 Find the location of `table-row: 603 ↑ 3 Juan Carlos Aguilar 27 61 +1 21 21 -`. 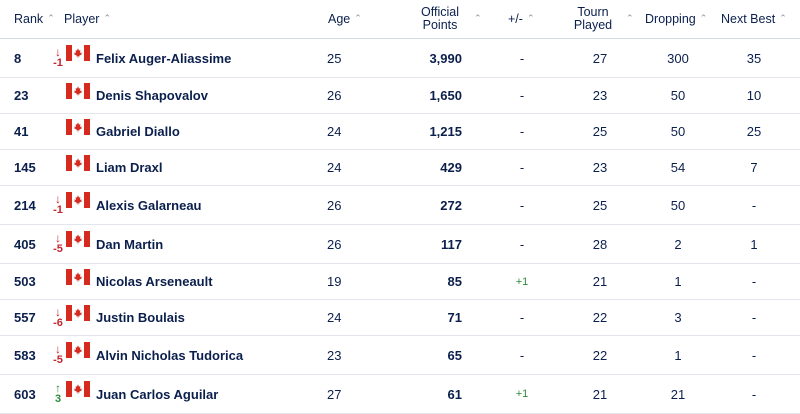

table-row: 603 ↑ 3 Juan Carlos Aguilar 27 61 +1 21 21 - is located at coordinates (400, 394).